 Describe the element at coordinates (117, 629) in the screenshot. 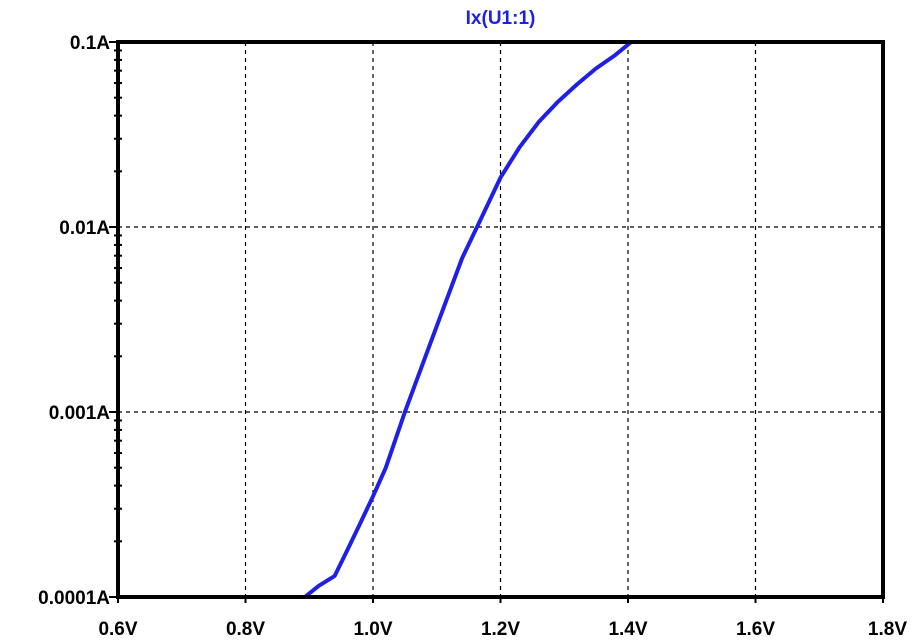

I see `x-tick-label: 0.6V` at that location.